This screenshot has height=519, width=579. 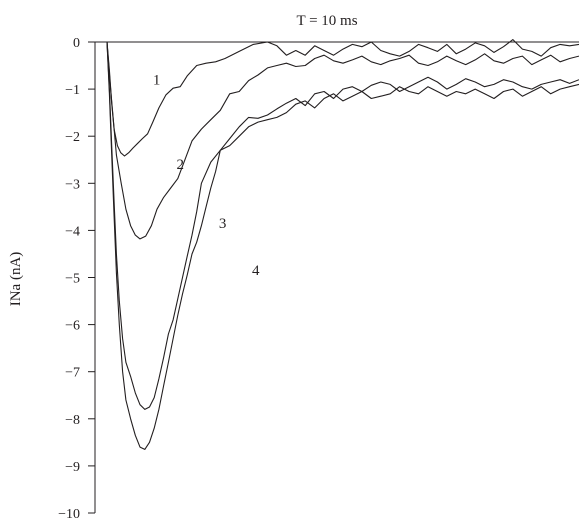 What do you see at coordinates (157, 80) in the screenshot?
I see `curve-label-1: 1` at bounding box center [157, 80].